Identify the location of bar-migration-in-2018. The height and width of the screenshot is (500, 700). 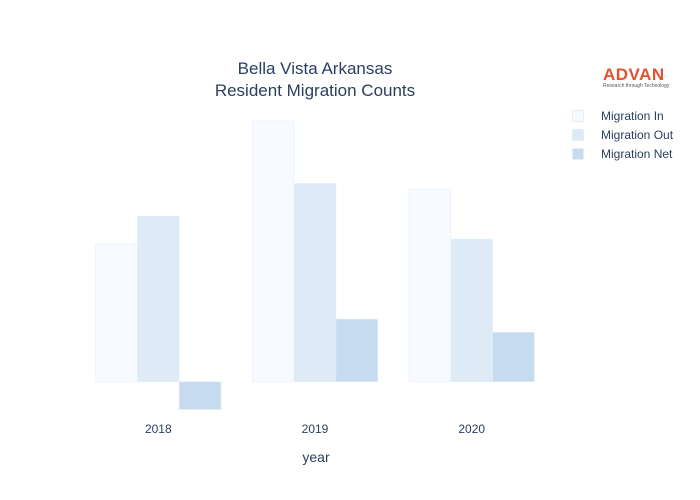
(116, 312).